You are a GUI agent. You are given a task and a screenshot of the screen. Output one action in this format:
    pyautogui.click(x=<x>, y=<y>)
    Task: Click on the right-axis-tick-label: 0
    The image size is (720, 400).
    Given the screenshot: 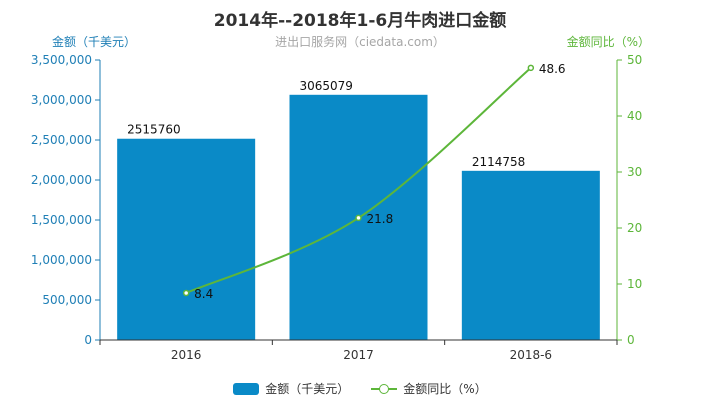 What is the action you would take?
    pyautogui.click(x=631, y=340)
    